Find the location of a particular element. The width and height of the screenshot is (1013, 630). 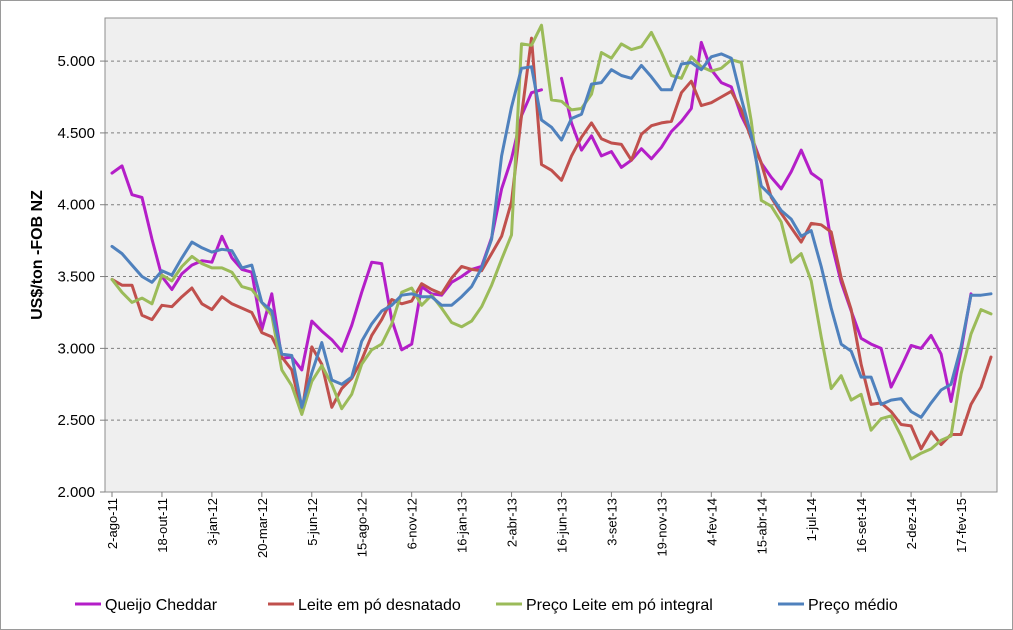

legend-item: Queijo Cheddar is located at coordinates (146, 605).